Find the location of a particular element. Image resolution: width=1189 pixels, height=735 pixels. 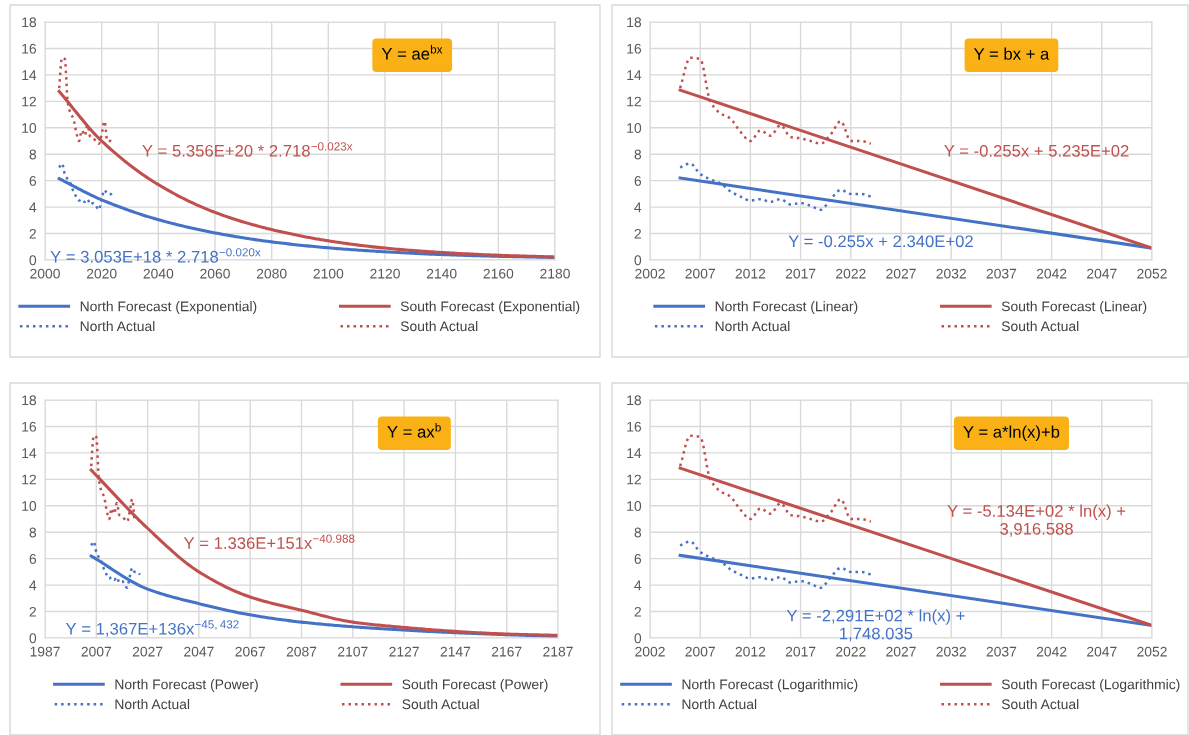

annotation: Y = a*ln(x)+b is located at coordinates (1011, 433).